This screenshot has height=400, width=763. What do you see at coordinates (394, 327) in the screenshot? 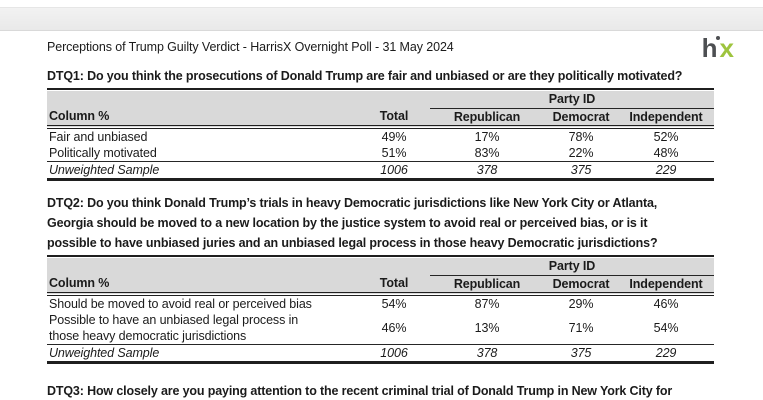
I see `cell-total: 46%` at bounding box center [394, 327].